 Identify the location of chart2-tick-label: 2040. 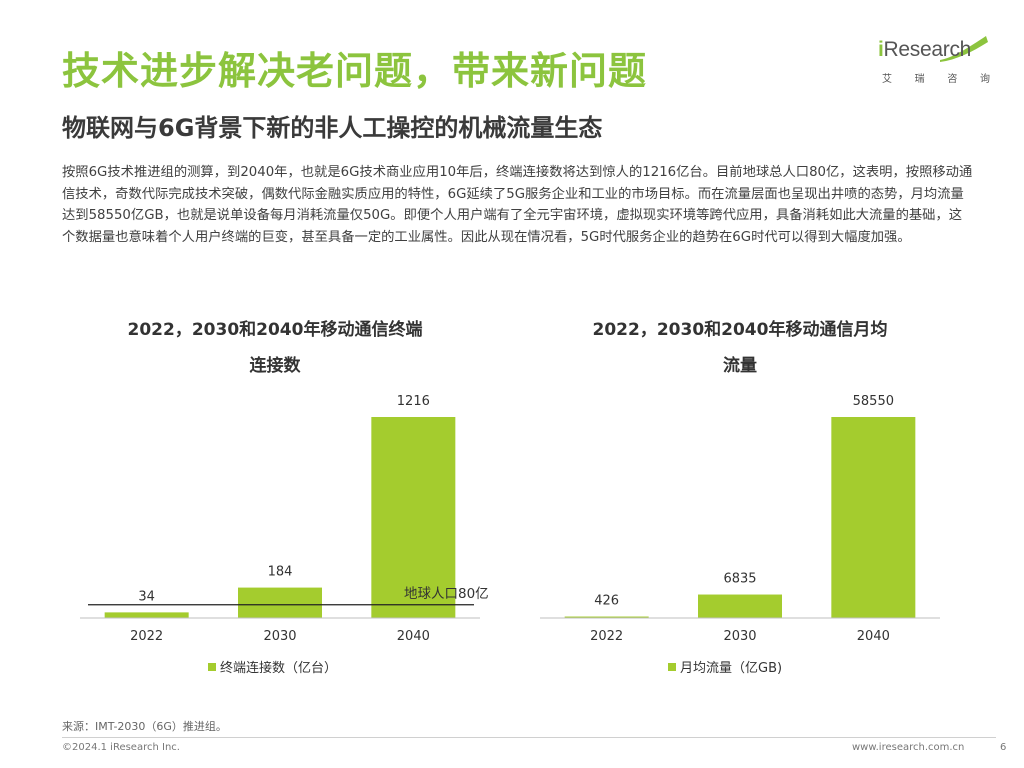
(873, 636).